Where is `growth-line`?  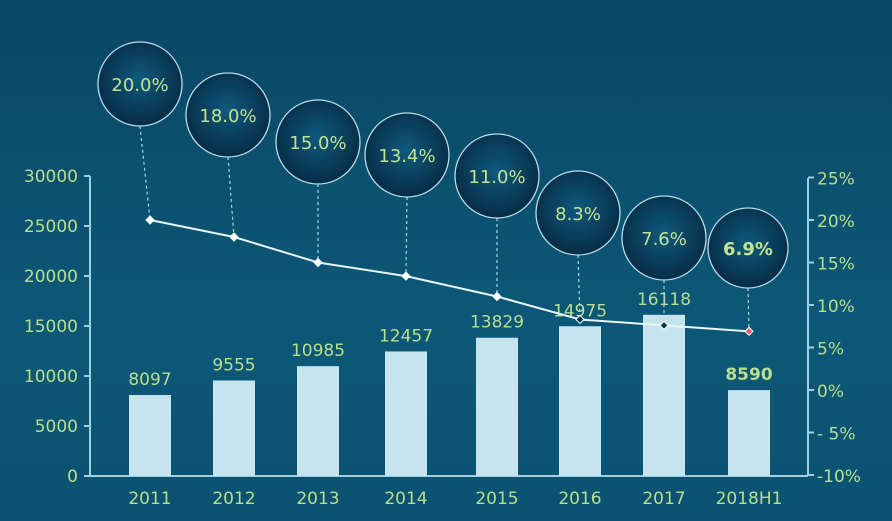
growth-line is located at coordinates (449, 276).